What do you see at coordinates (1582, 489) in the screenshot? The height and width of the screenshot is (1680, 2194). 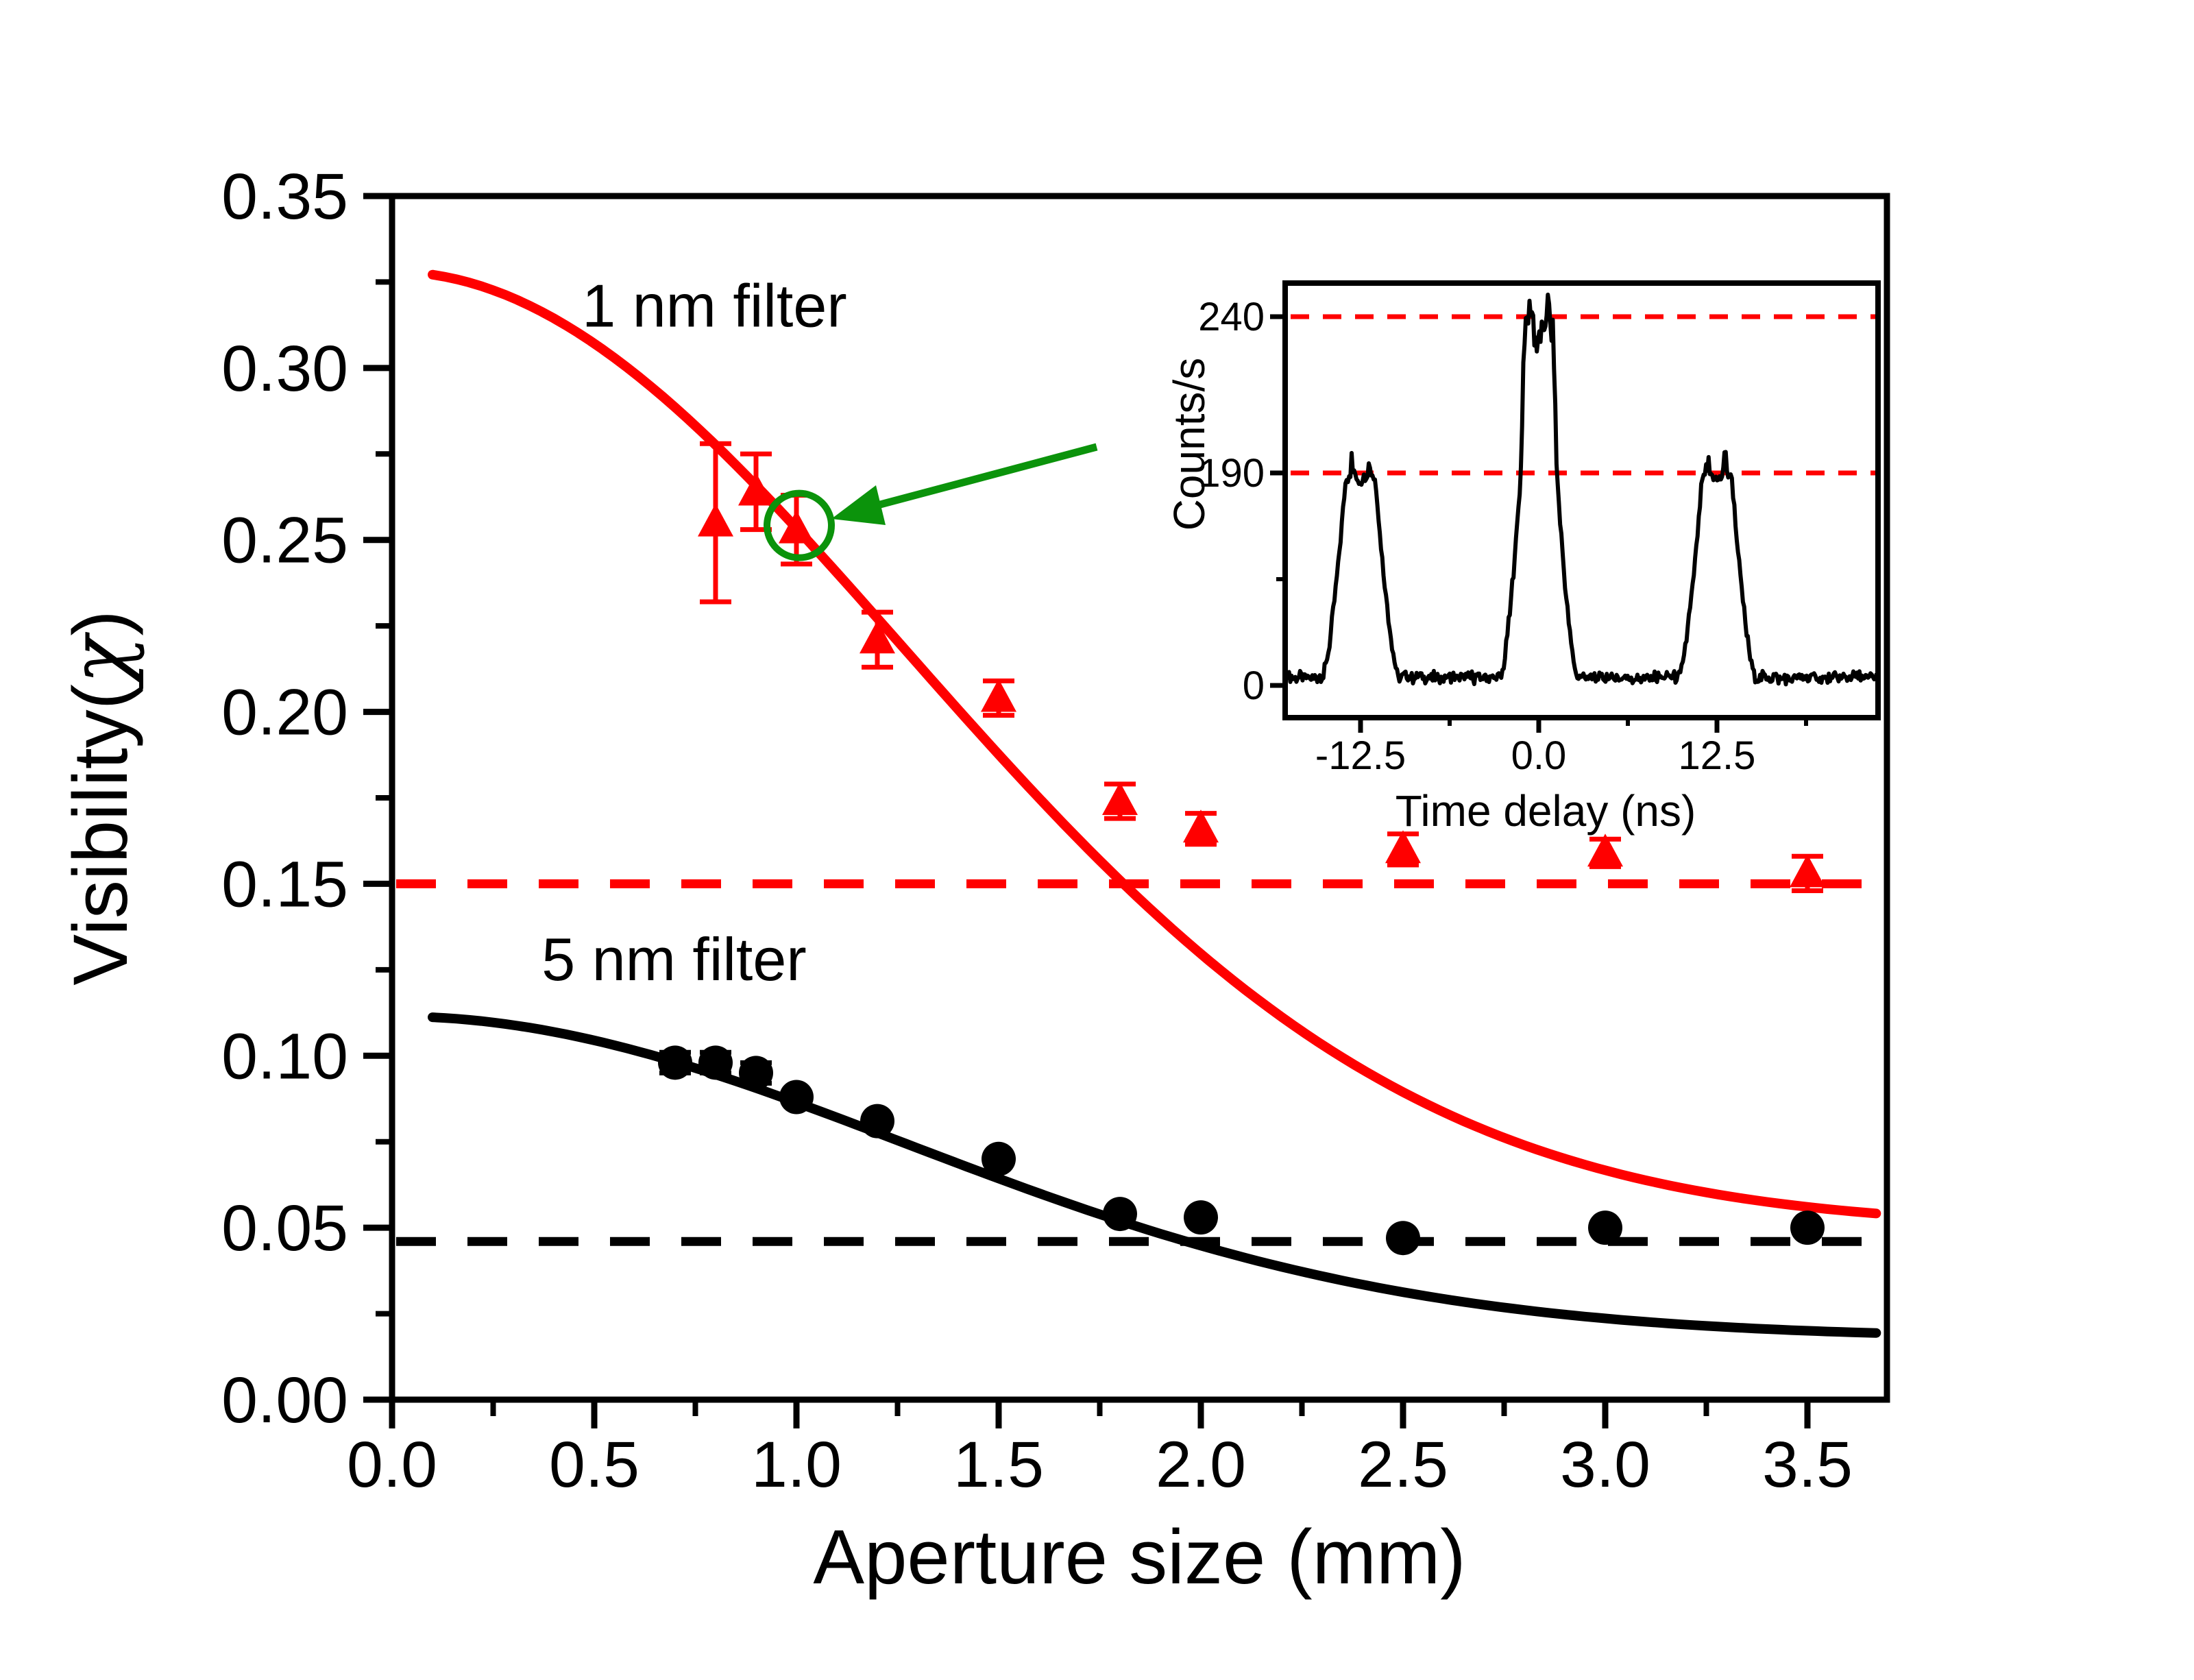 I see `inset-signal-curve` at bounding box center [1582, 489].